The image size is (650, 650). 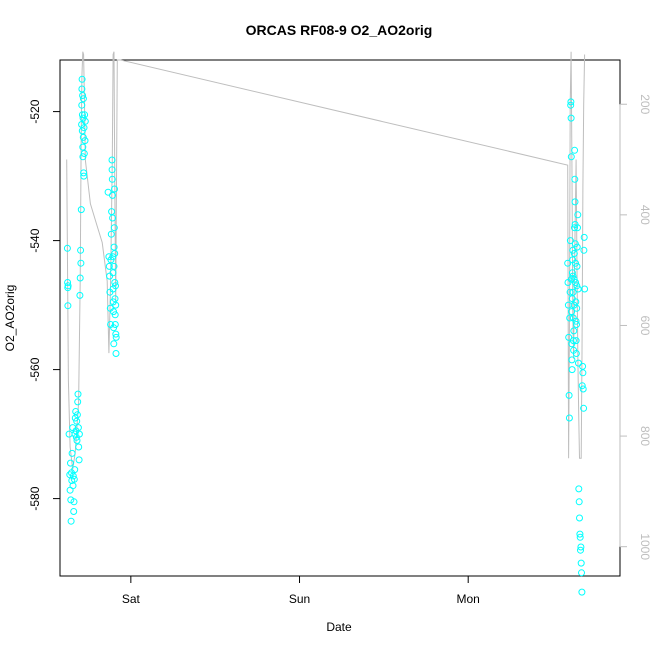 I want to click on x-axis: Sat Sun Mon, so click(x=301, y=590).